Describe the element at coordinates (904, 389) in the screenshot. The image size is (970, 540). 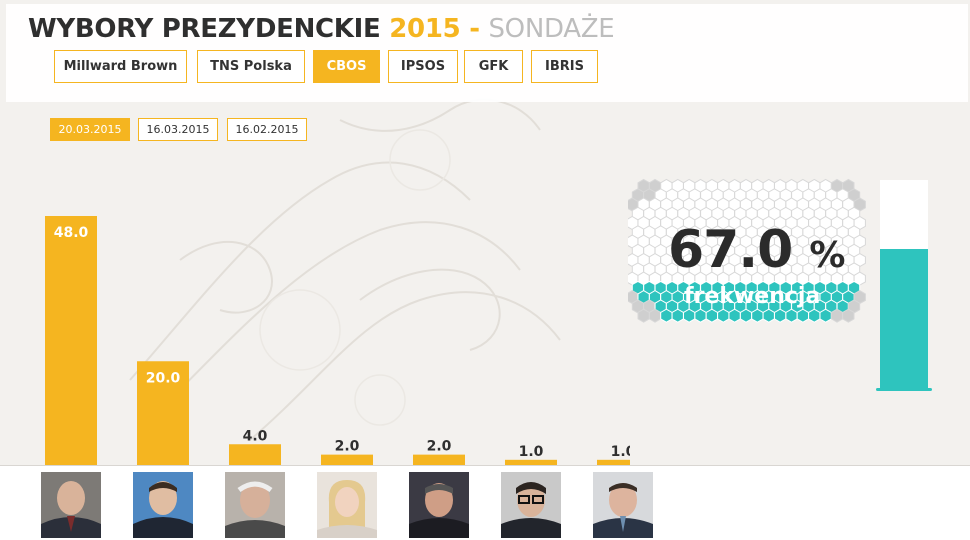
I see `turnout-gauge-base` at that location.